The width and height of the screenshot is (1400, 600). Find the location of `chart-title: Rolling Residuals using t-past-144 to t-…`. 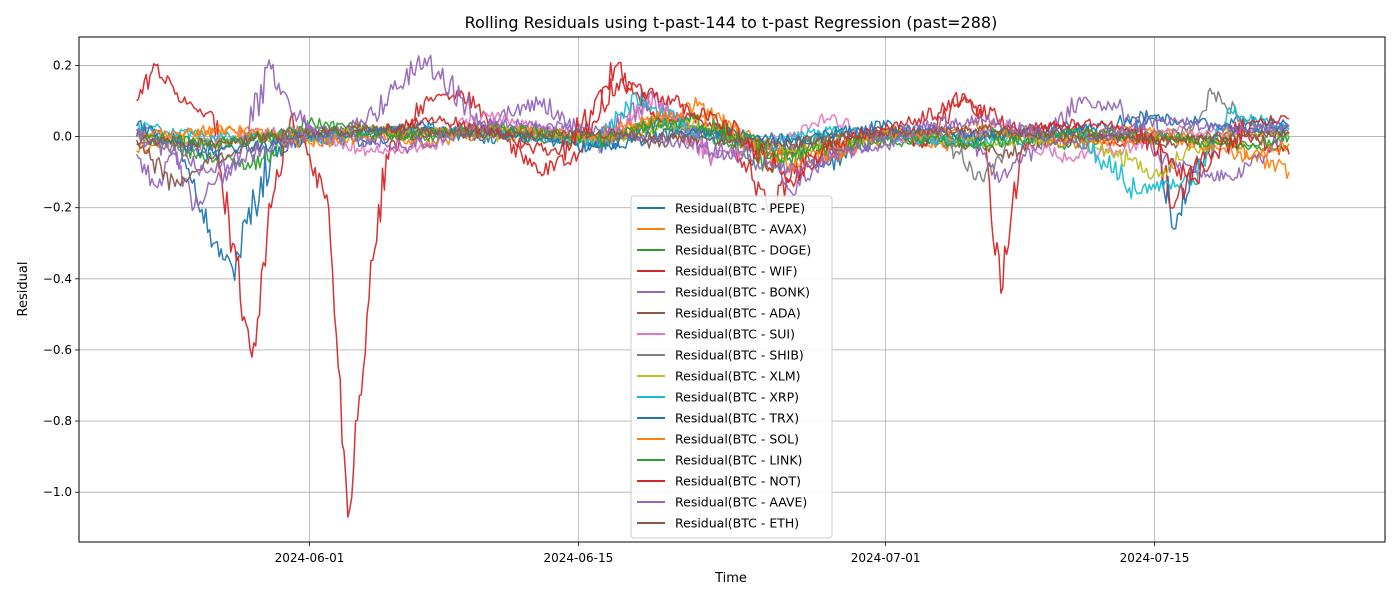

chart-title: Rolling Residuals using t-past-144 to t-… is located at coordinates (731, 22).